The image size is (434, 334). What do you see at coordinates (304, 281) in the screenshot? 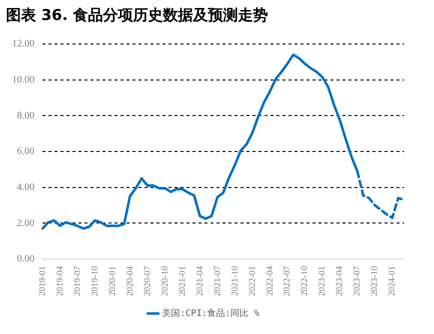
I see `x-tick-label: 2022-10` at bounding box center [304, 281].